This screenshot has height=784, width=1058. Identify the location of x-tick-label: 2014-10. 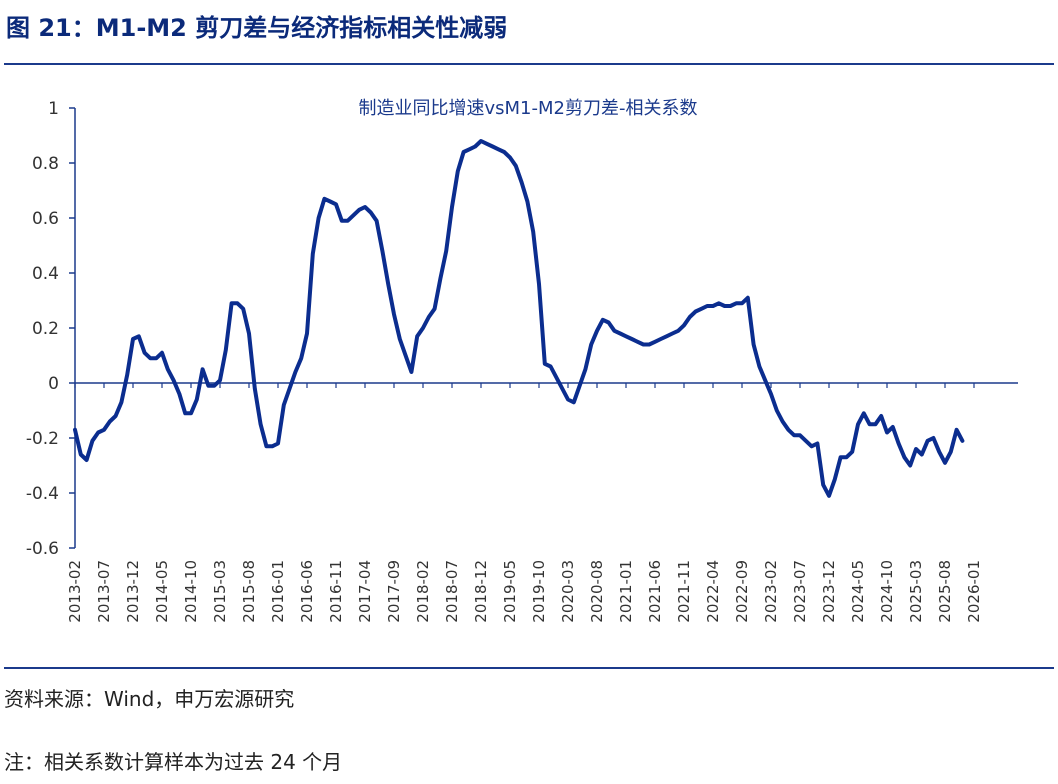
(191, 591).